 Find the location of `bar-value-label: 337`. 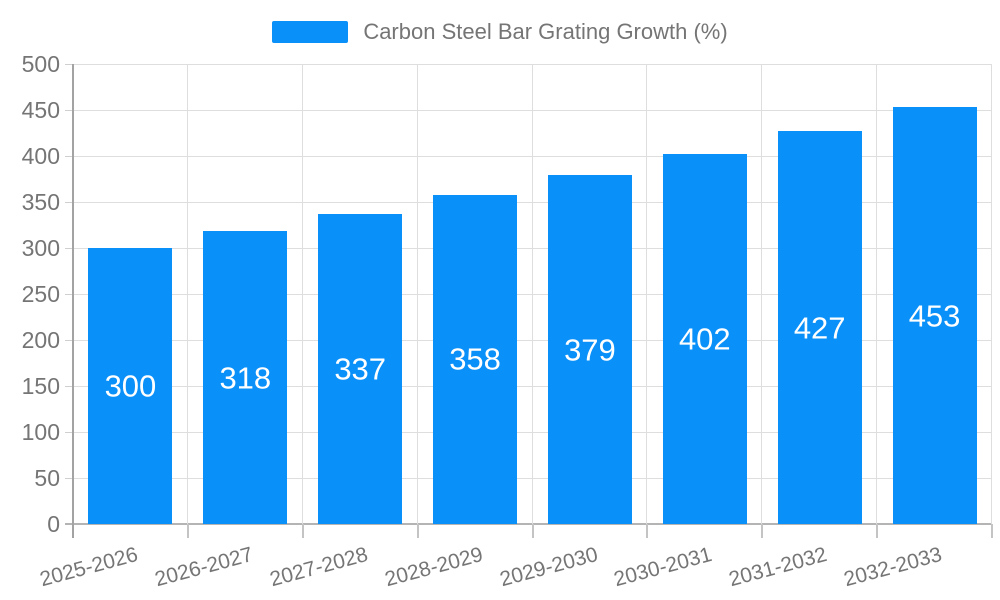

bar-value-label: 337 is located at coordinates (360, 369).